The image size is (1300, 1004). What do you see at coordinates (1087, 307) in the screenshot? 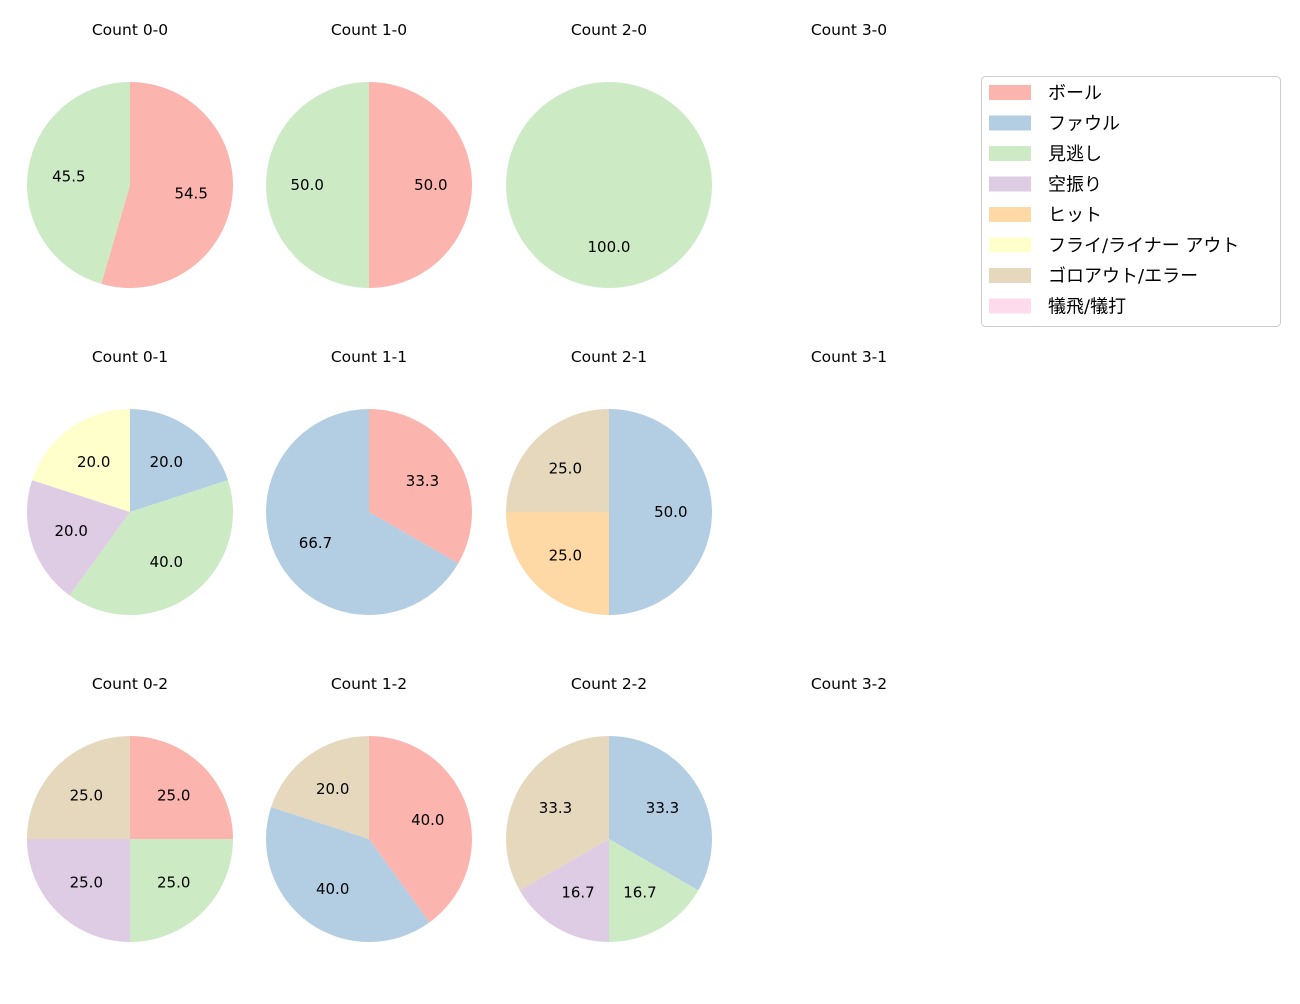
I see `legend-label: 犠飛/犠打` at bounding box center [1087, 307].